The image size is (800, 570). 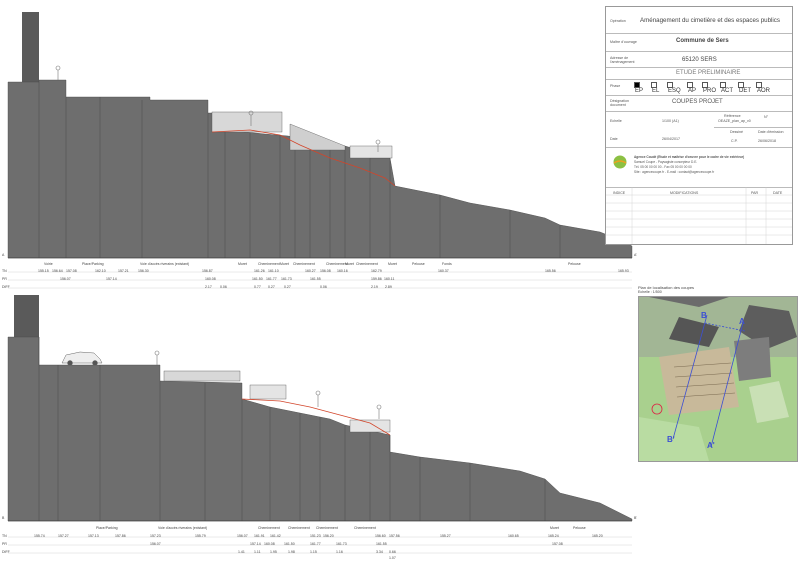 I want to click on phase-aor: AOR, so click(x=763, y=88).